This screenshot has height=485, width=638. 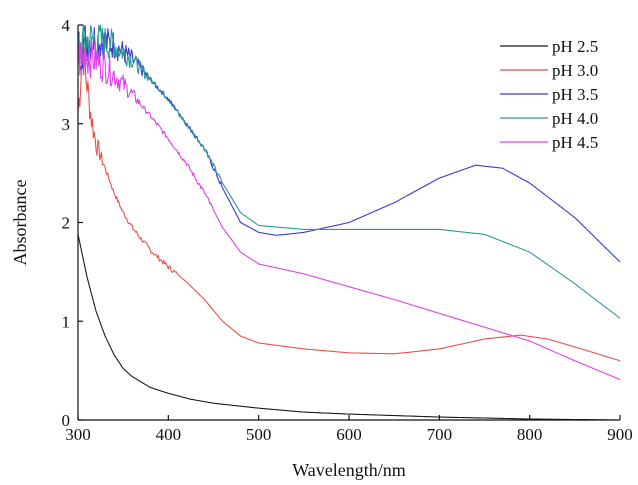 I want to click on legend-label: pH 2.5, so click(x=575, y=46).